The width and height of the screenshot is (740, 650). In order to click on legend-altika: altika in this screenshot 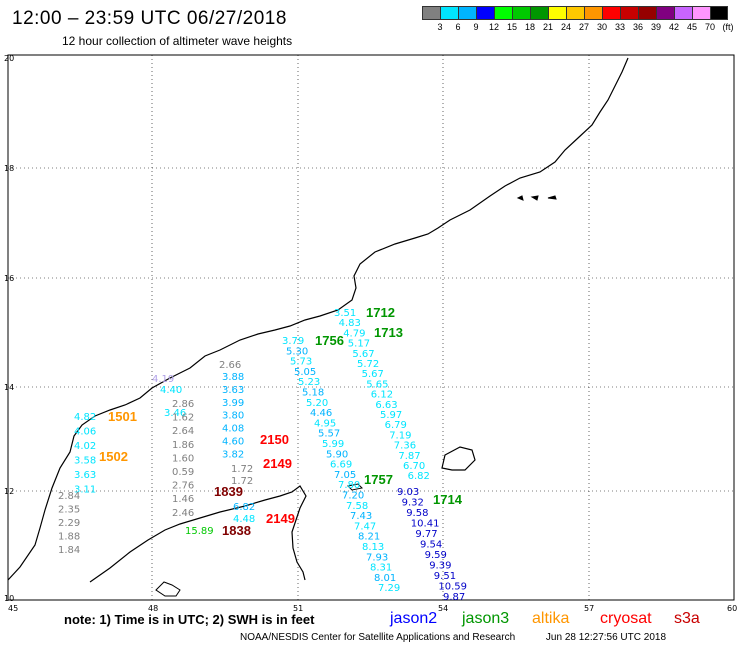, I will do `click(551, 618)`.